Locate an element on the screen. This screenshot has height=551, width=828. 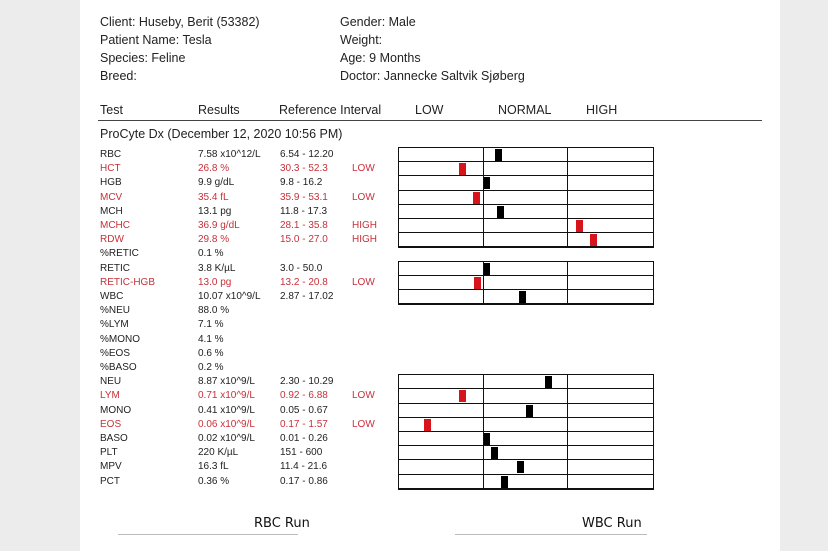
row-ref: 28.1 - 35.8 is located at coordinates (304, 225).